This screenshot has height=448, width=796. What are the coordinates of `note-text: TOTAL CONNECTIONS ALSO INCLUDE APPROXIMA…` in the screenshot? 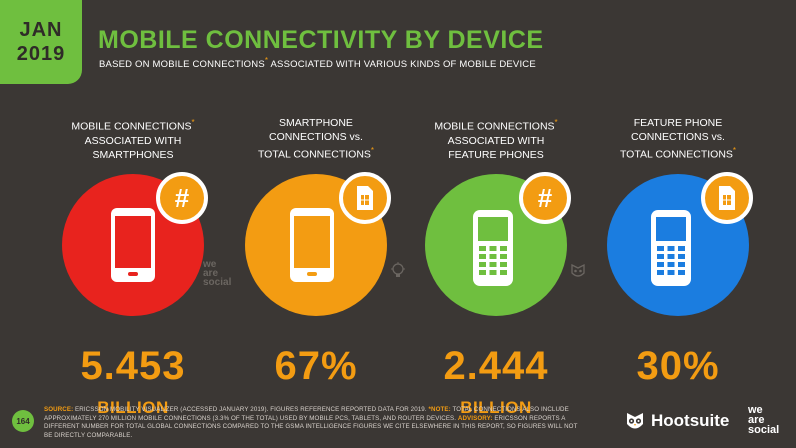 It's located at (306, 414).